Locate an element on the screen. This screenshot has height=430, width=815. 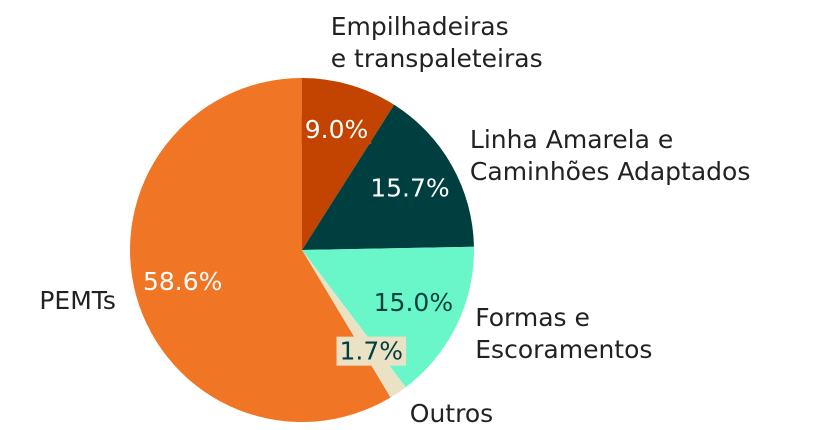
category-label: PEMTs is located at coordinates (77, 301).